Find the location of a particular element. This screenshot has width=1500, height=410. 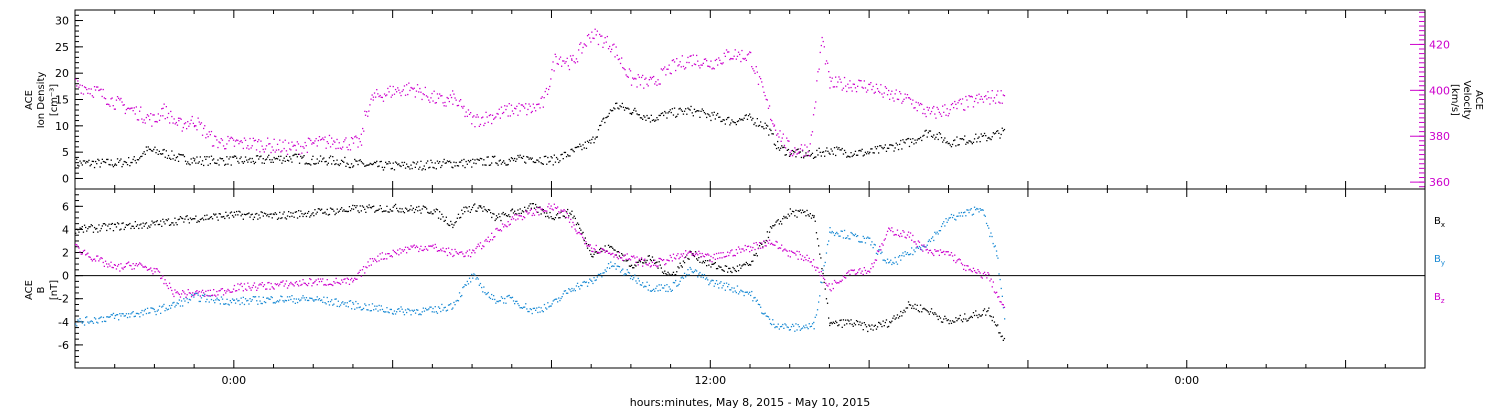

field-axis-title-2: B is located at coordinates (41, 289).